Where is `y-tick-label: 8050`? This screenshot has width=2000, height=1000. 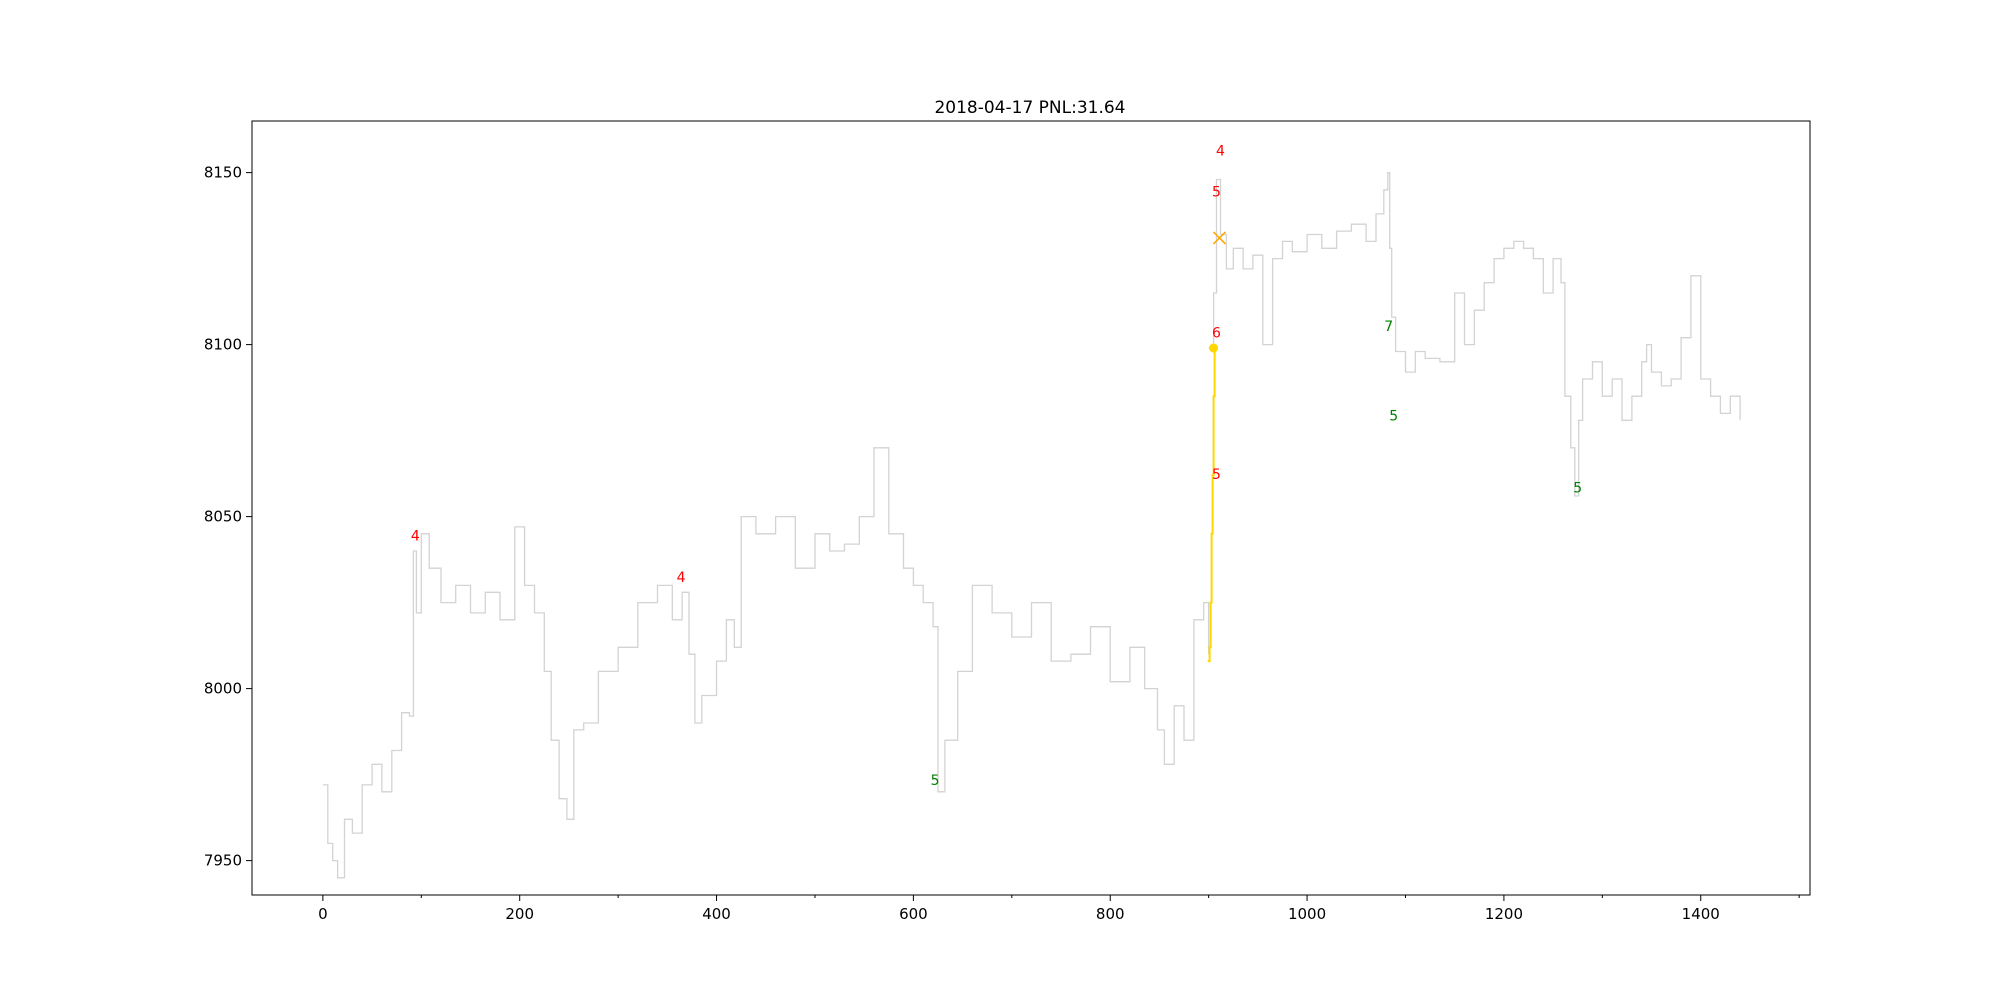
y-tick-label: 8050 is located at coordinates (223, 517).